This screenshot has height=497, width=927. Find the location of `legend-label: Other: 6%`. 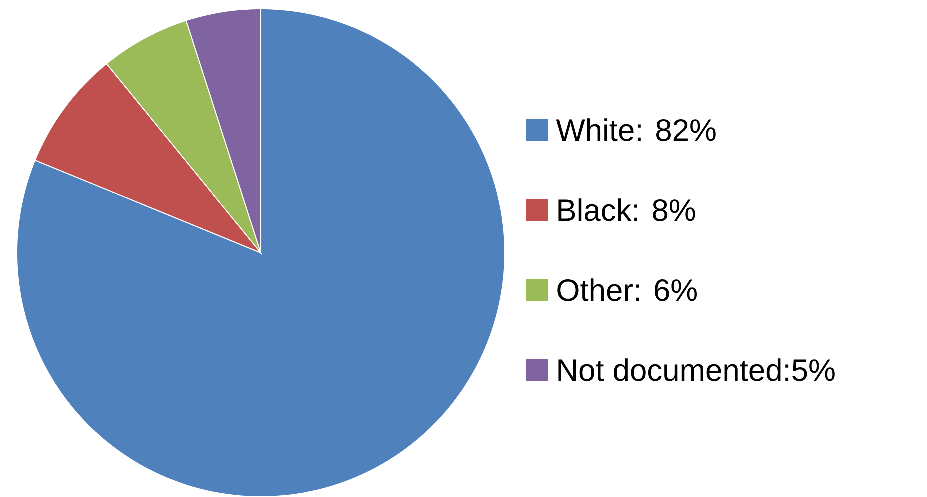

legend-label: Other: 6% is located at coordinates (627, 290).